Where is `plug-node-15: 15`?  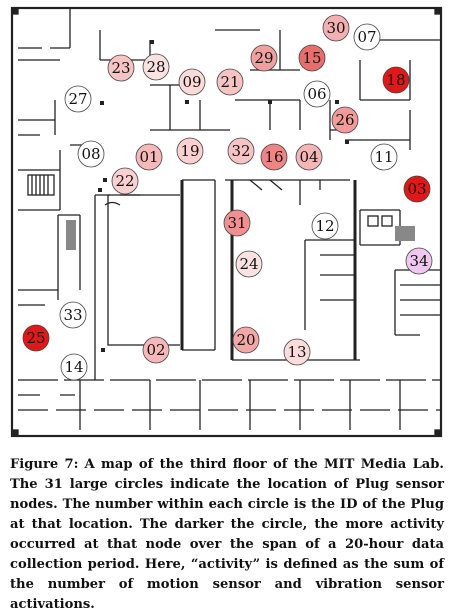 plug-node-15: 15 is located at coordinates (312, 58).